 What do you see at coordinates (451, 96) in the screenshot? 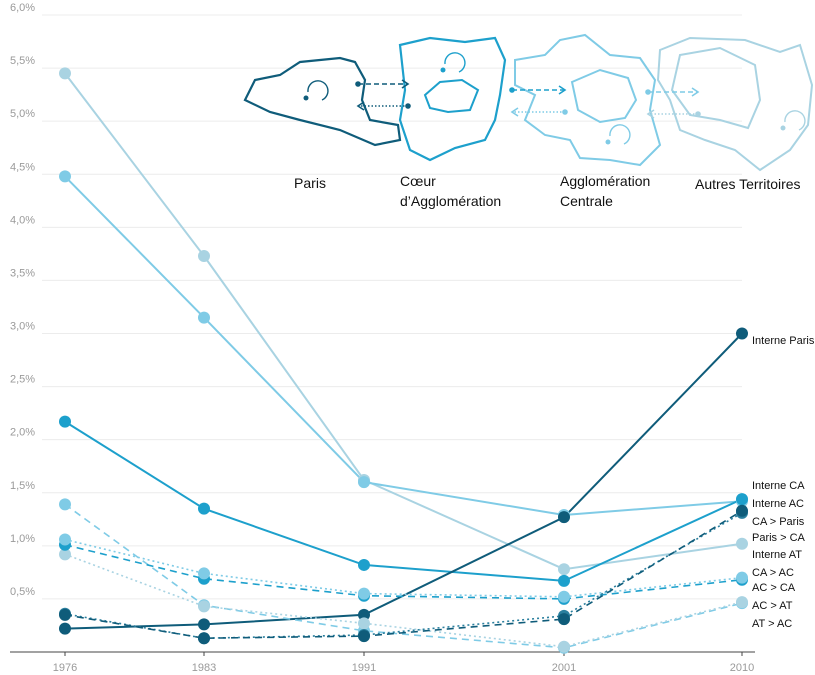
I see `zone-shape-coeur-inner` at bounding box center [451, 96].